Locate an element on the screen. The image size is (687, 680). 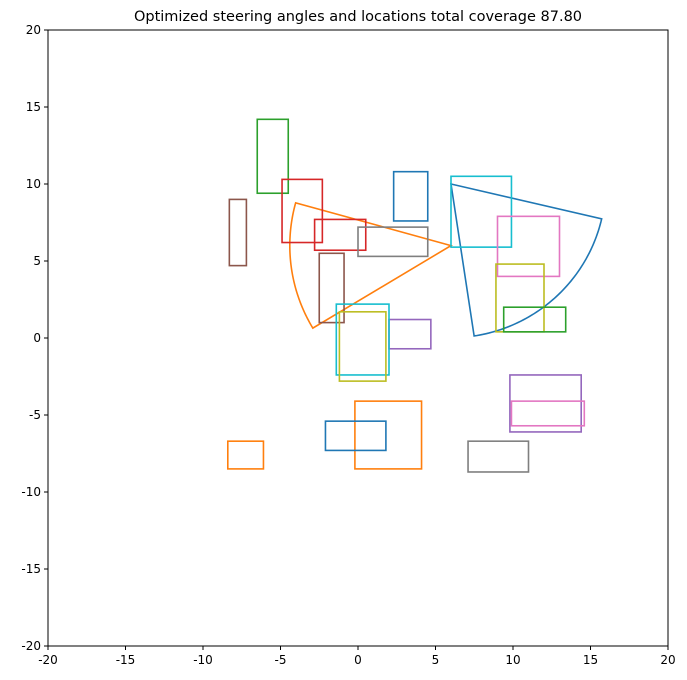
y-tick-label: 20 is located at coordinates (33, 30).